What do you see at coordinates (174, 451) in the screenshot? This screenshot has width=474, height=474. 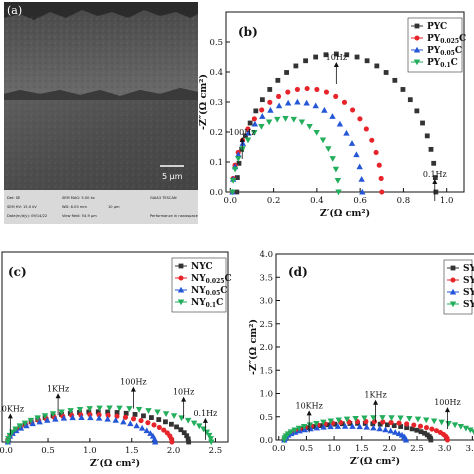 I see `x-tick-label: 2.0` at bounding box center [174, 451].